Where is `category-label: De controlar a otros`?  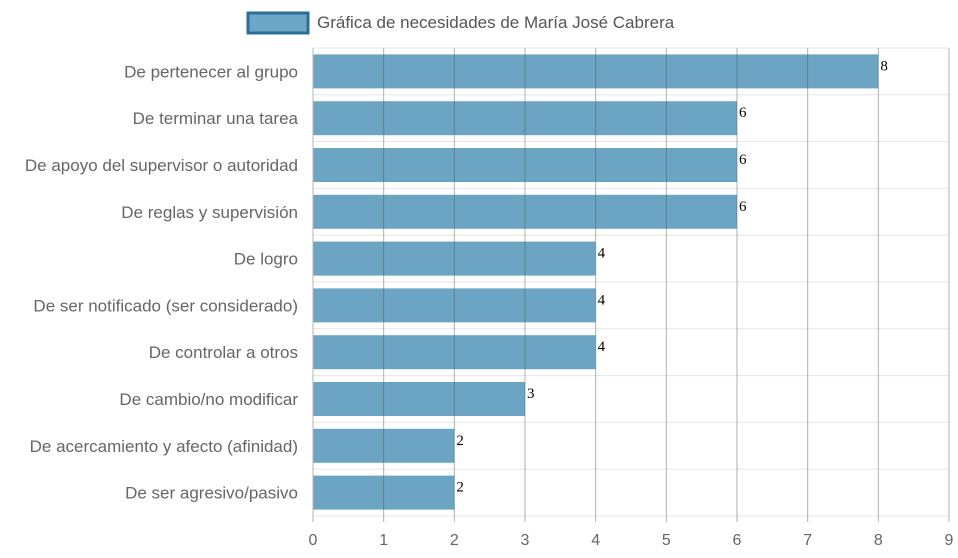 category-label: De controlar a otros is located at coordinates (223, 352).